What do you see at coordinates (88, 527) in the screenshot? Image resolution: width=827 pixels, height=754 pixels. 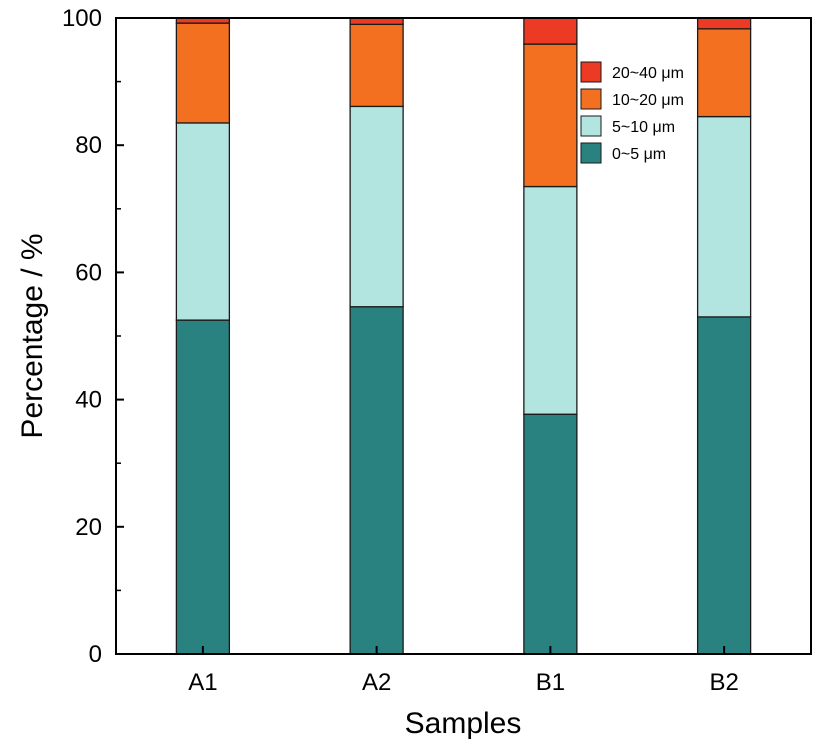 I see `y-tick-label: 20` at bounding box center [88, 527].